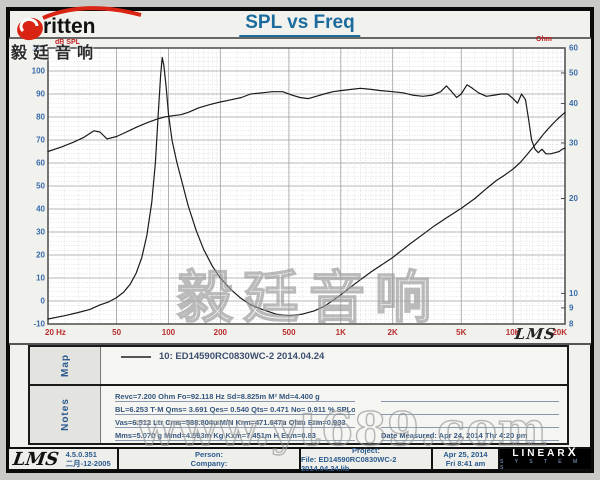 This screenshot has height=480, width=600. Describe the element at coordinates (40, 140) in the screenshot. I see `svg-text: 70` at that location.